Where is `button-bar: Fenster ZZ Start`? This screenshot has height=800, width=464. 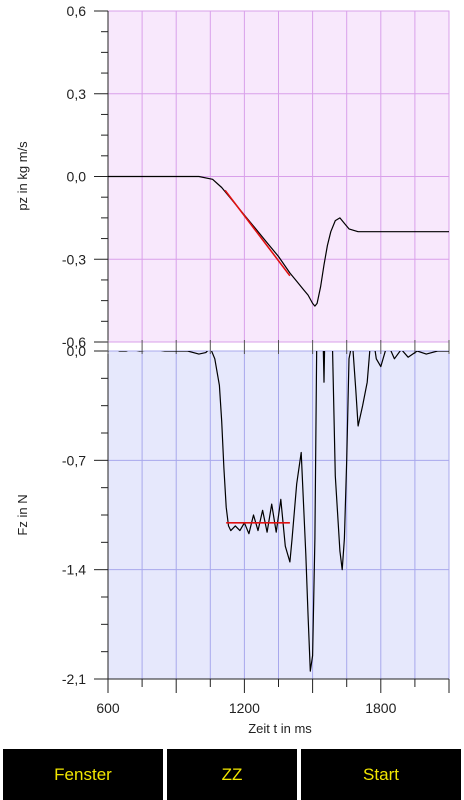 button-bar: Fenster ZZ Start is located at coordinates (232, 774).